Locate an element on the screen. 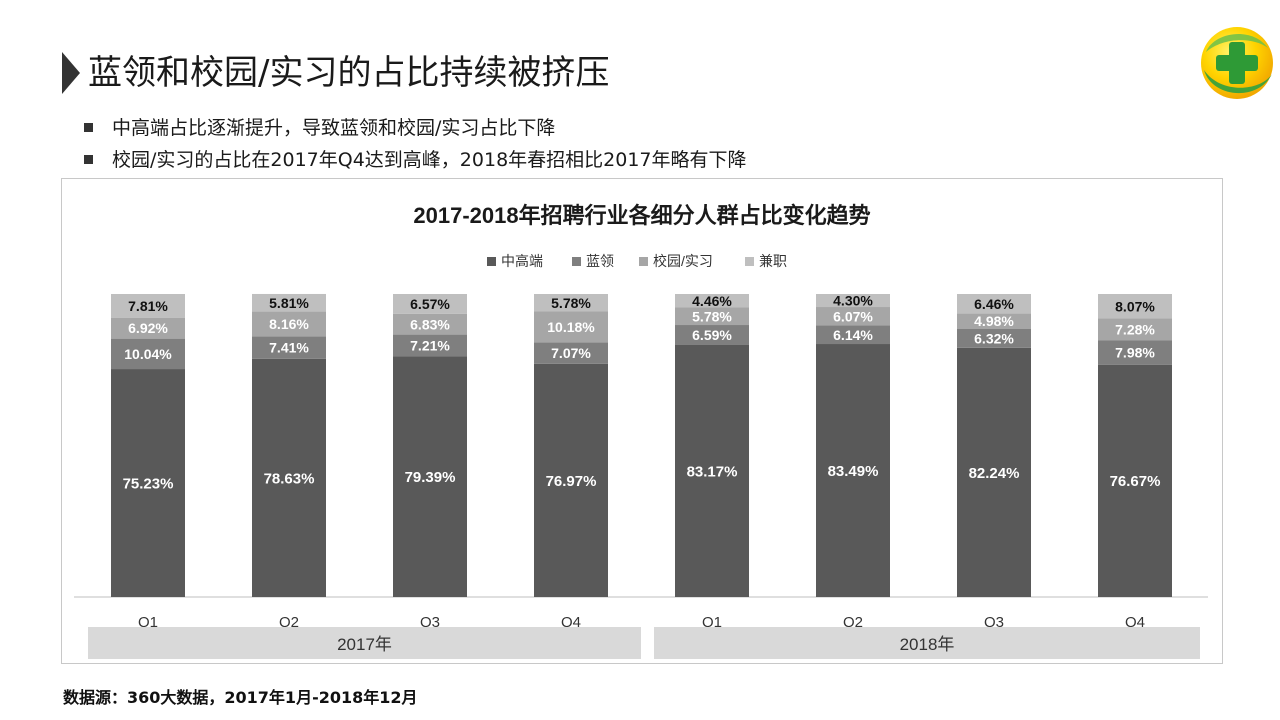  data-label: 6.59% is located at coordinates (712, 335).